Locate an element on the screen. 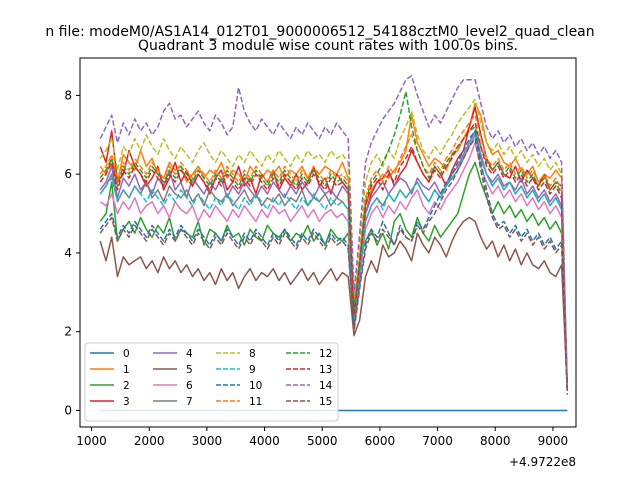  legend-label-1: 1 is located at coordinates (126, 370).